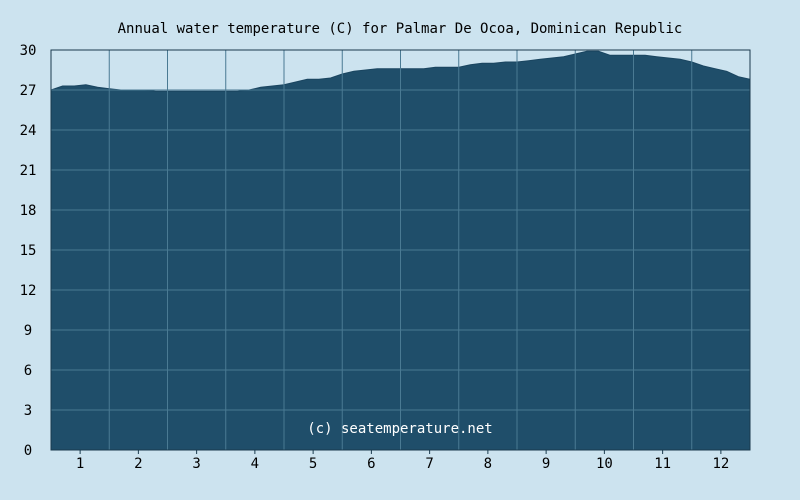 This screenshot has height=500, width=800. I want to click on x-tick-label: 5, so click(313, 464).